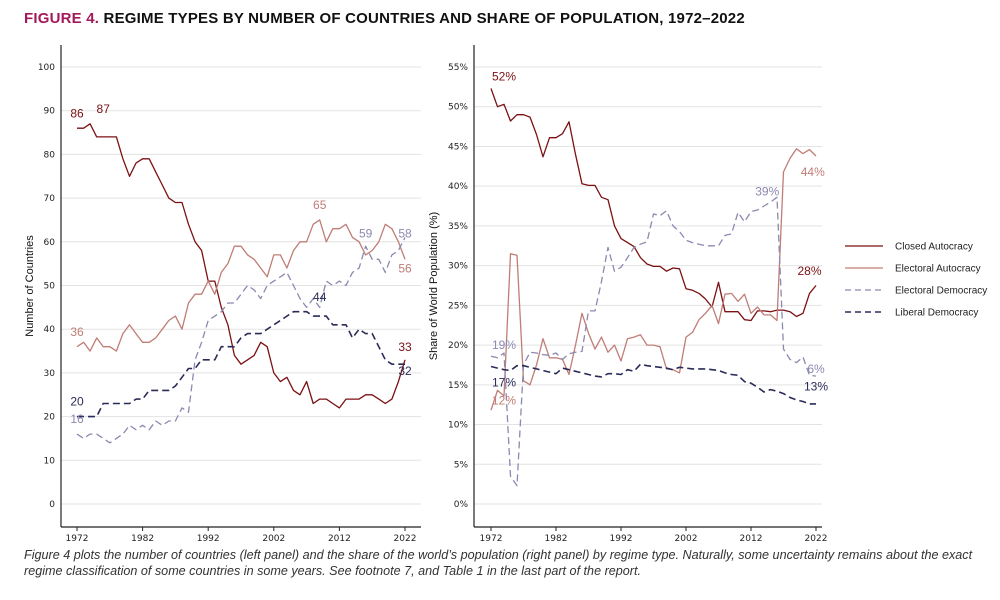 This screenshot has height=600, width=1000. What do you see at coordinates (320, 205) in the screenshot?
I see `data-label: 65` at bounding box center [320, 205].